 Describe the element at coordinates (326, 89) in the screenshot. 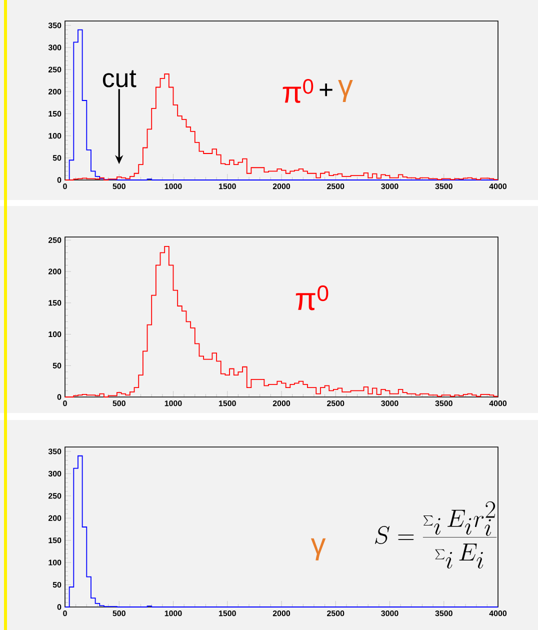

I see `annotation: +` at that location.